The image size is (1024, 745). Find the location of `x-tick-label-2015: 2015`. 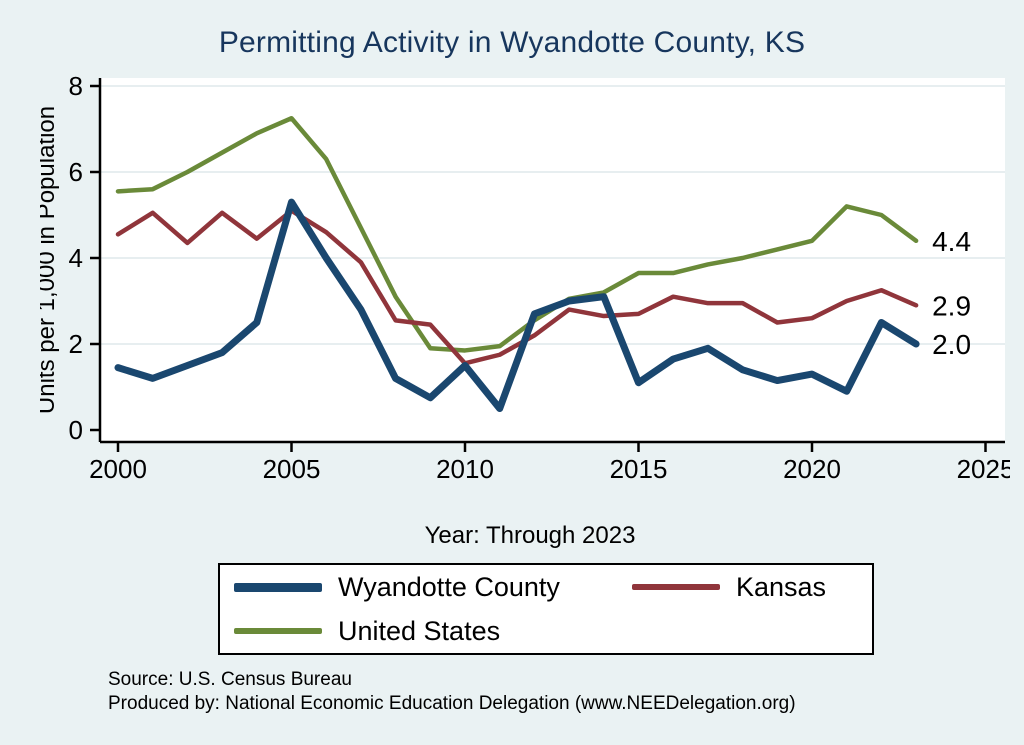

x-tick-label-2015: 2015 is located at coordinates (639, 468).